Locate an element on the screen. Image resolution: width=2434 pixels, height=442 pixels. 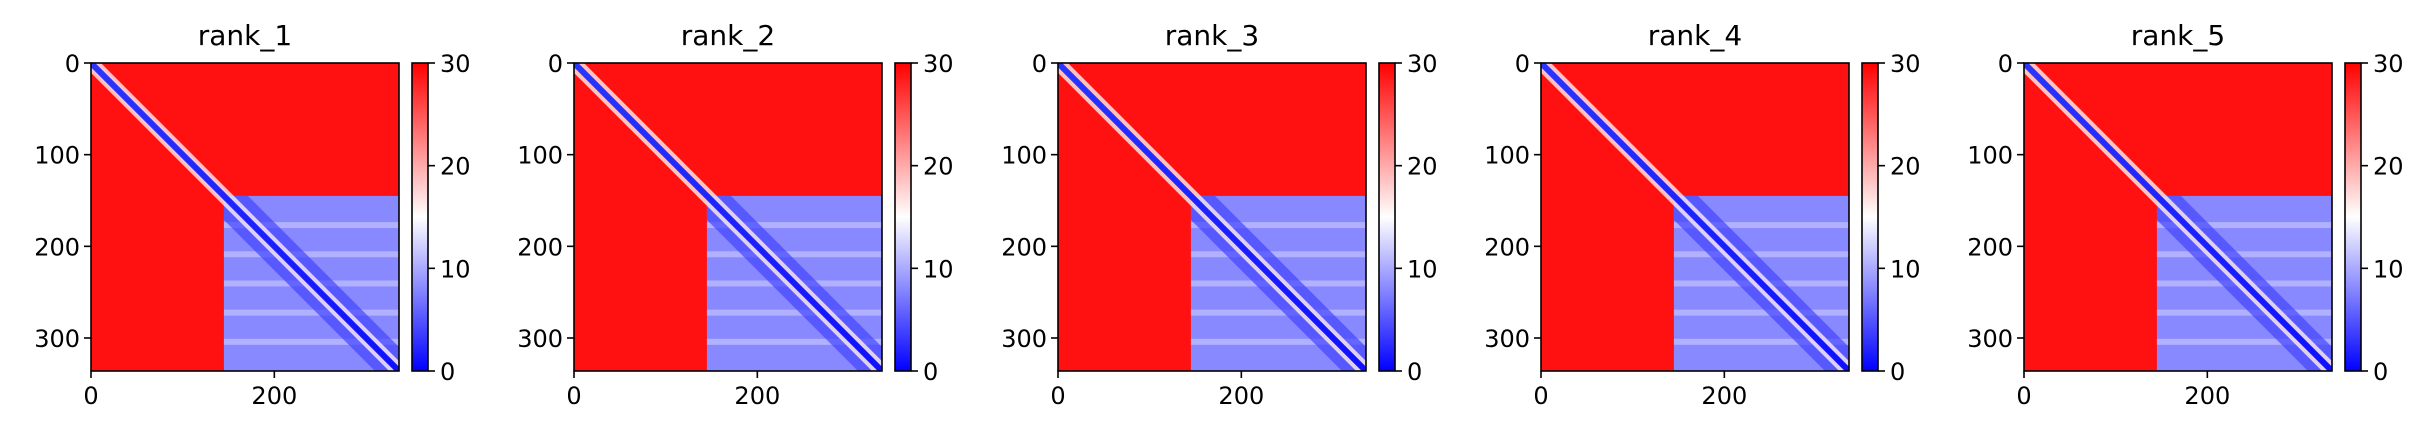
panel-title: rank_3 is located at coordinates (1212, 35).